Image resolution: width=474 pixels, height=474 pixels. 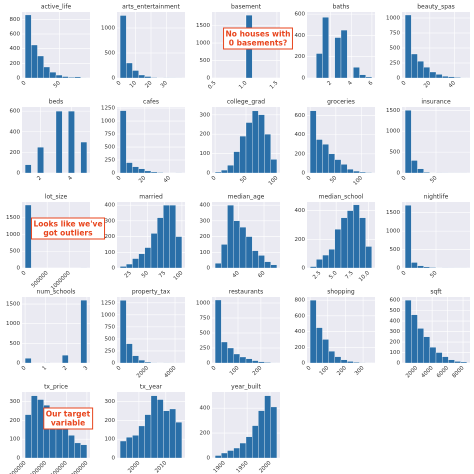 I want to click on x-tick-label: 8000, so click(x=458, y=372).